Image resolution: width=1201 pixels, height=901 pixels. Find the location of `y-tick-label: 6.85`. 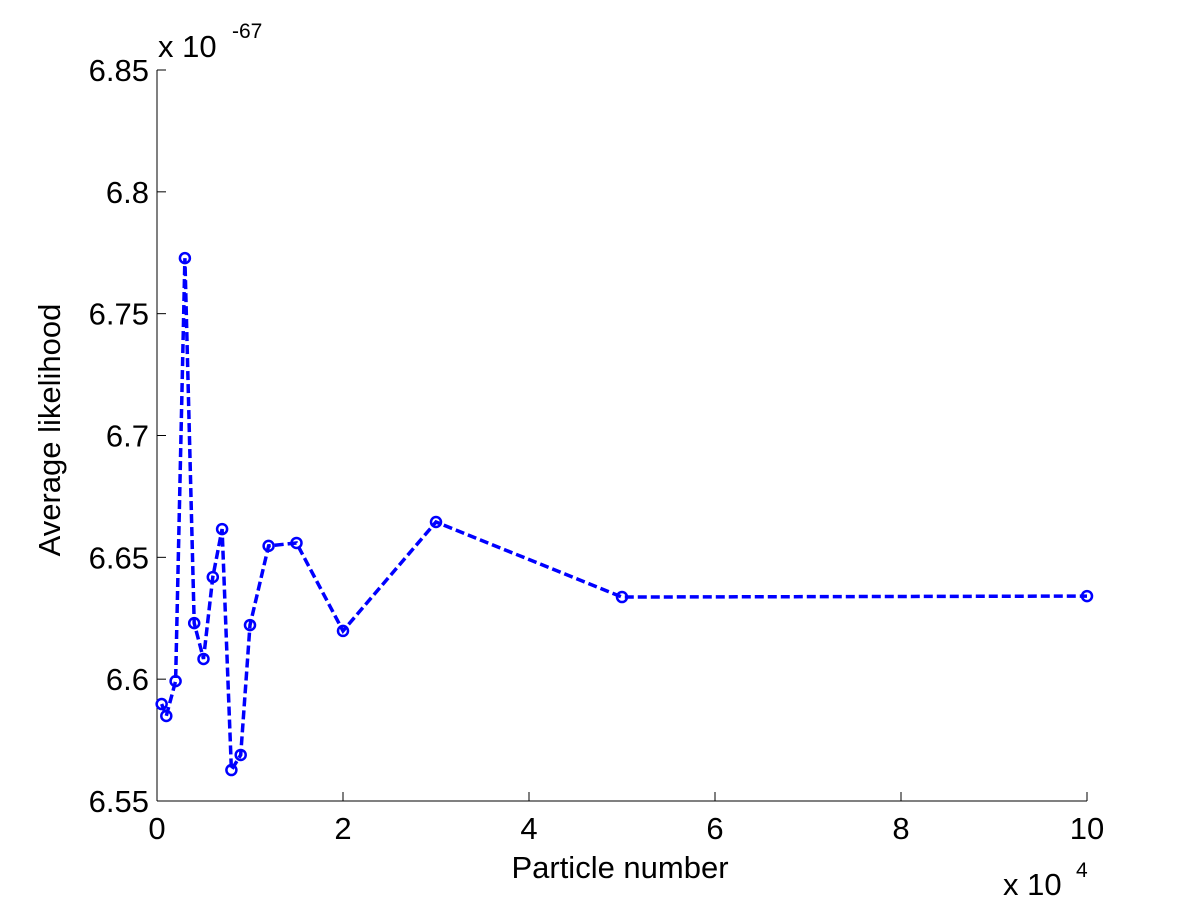

y-tick-label: 6.85 is located at coordinates (119, 70).